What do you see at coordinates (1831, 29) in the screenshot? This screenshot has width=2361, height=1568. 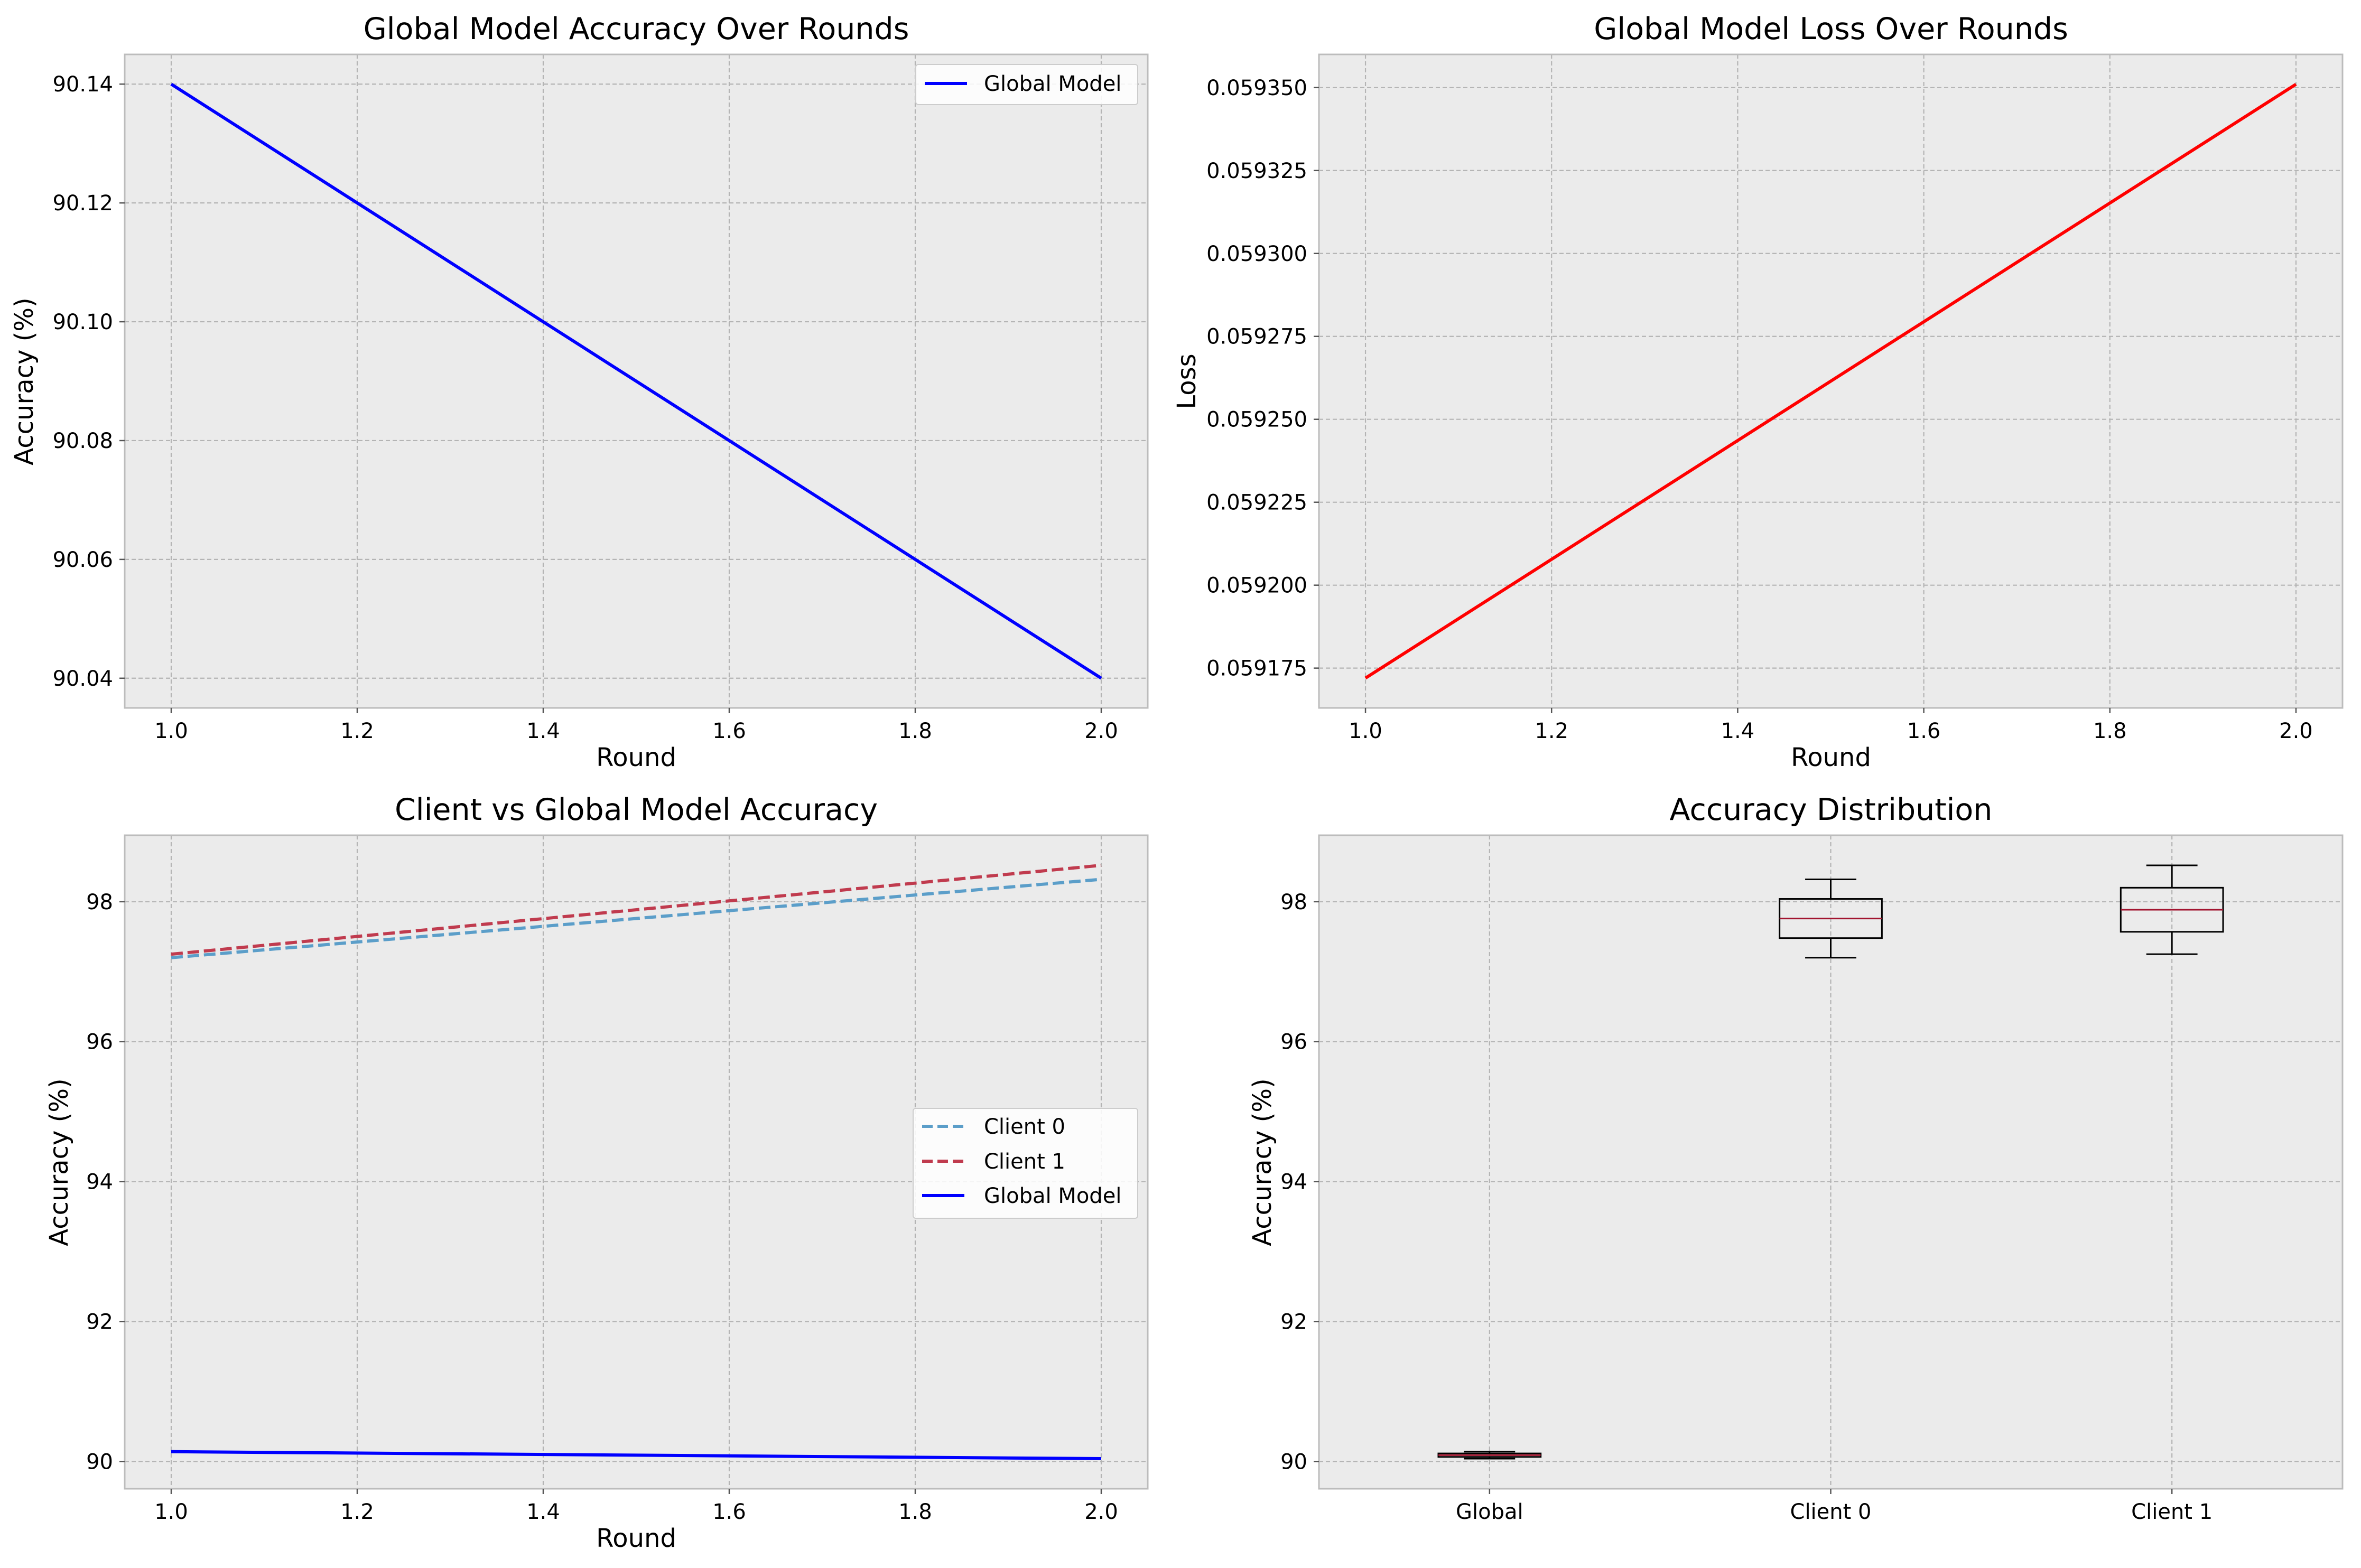 I see `chart-title: Global Model Loss Over Rounds` at bounding box center [1831, 29].